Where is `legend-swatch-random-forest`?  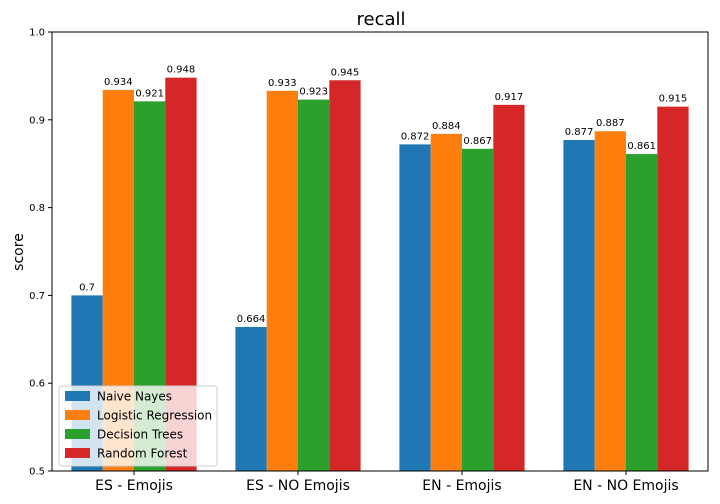 legend-swatch-random-forest is located at coordinates (77, 453).